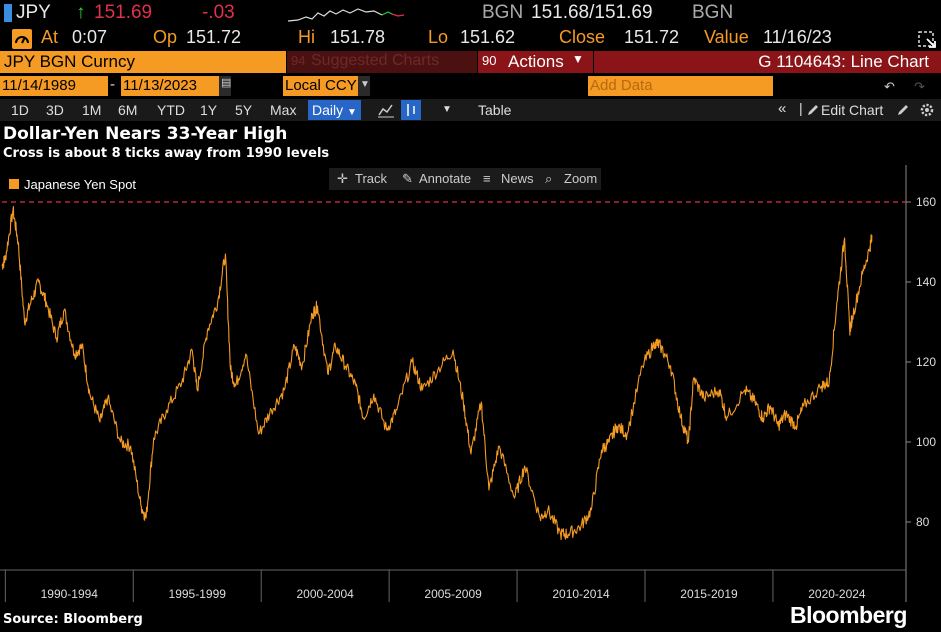  I want to click on undo-icon: ↶, so click(889, 86).